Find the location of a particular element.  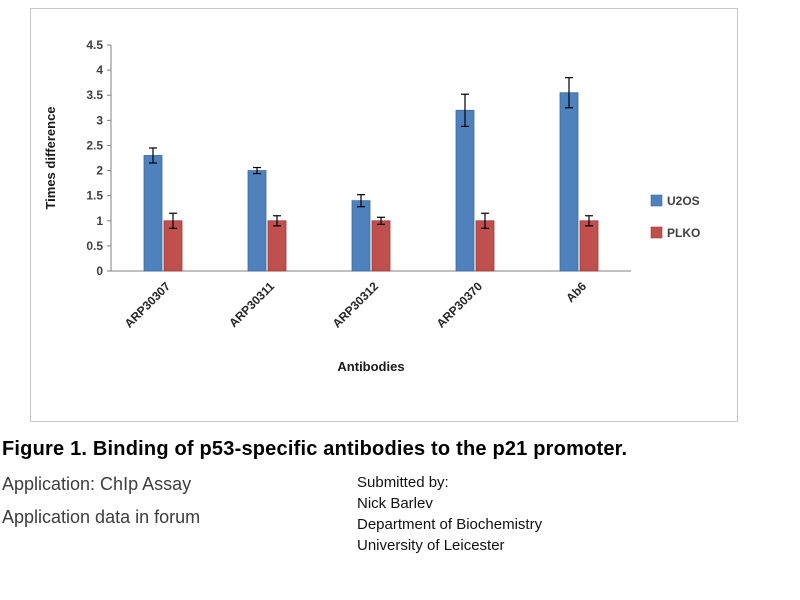

bar-u2os-ARP30311 is located at coordinates (257, 221).